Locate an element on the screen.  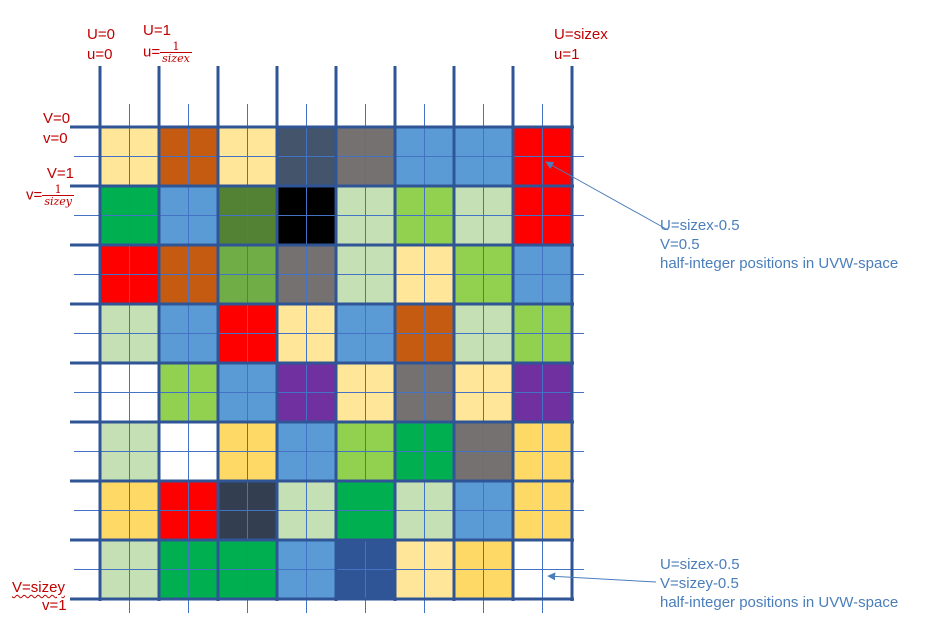
v-zero-label: V=0 v=0 is located at coordinates (57, 128).